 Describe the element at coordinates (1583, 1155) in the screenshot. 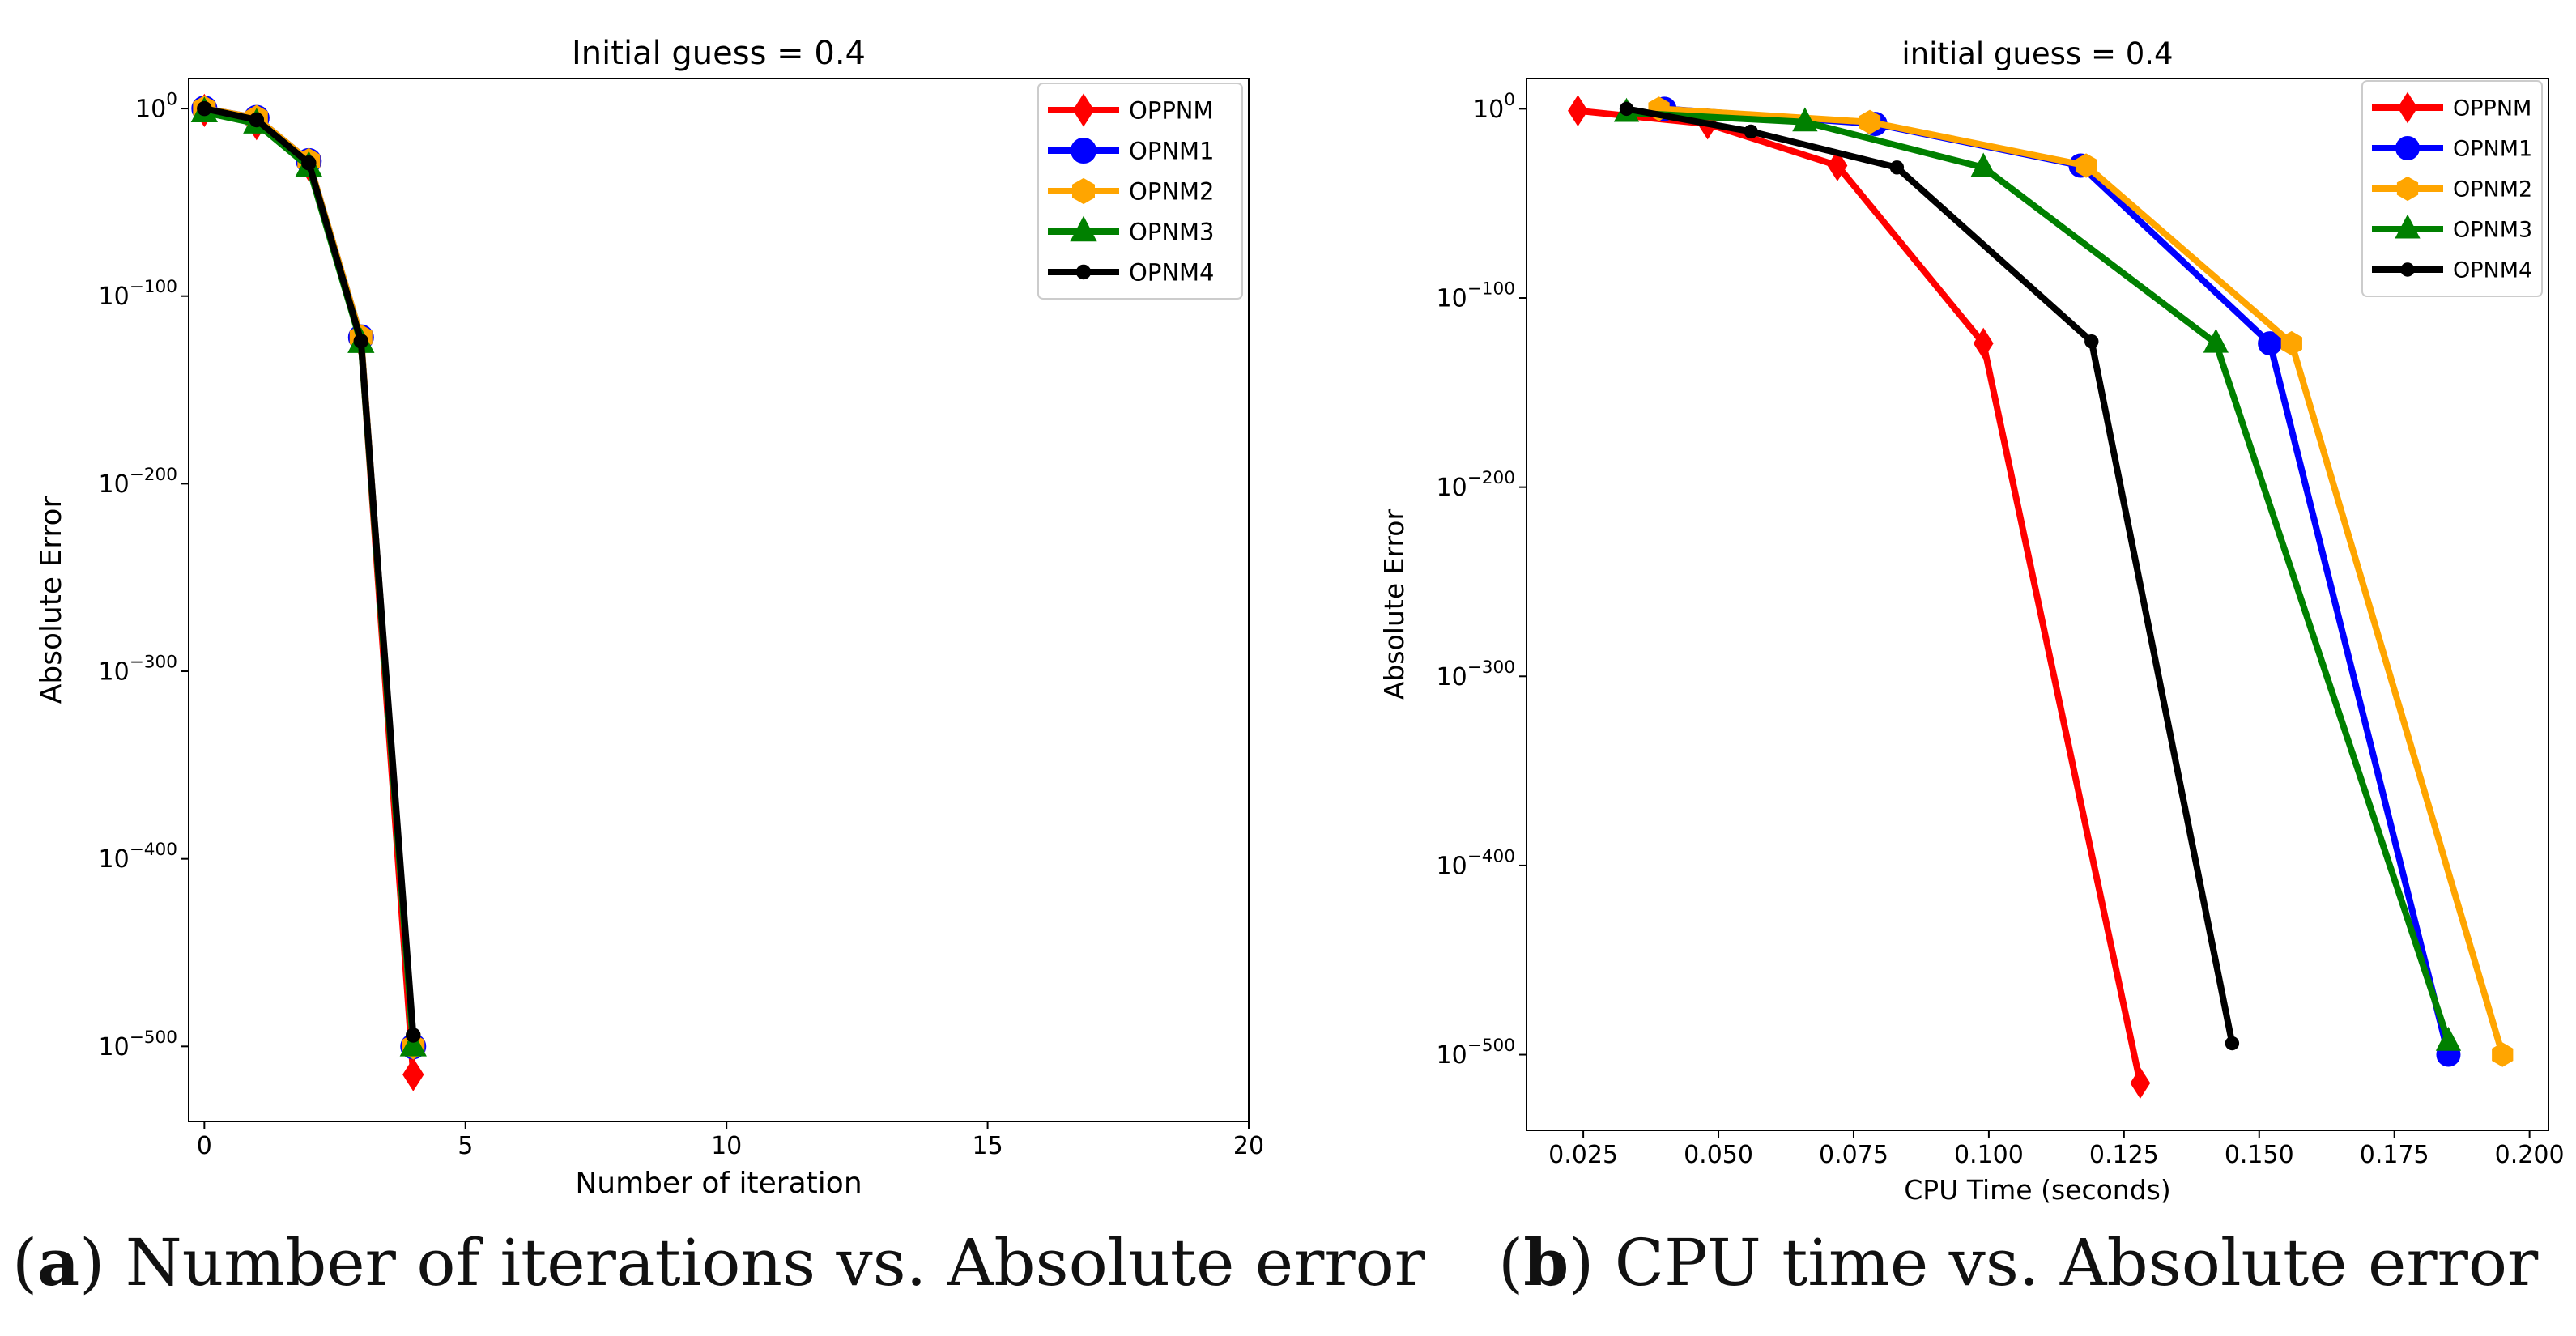

I see `x-tick-label: 0.025` at that location.